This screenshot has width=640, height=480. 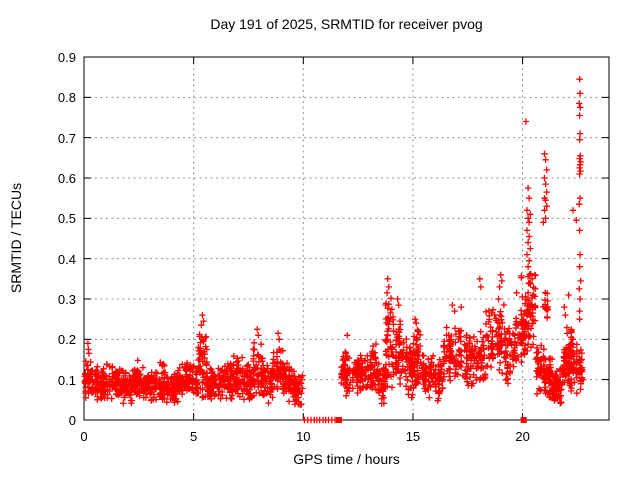 I want to click on x-tick-label: 0, so click(x=84, y=436).